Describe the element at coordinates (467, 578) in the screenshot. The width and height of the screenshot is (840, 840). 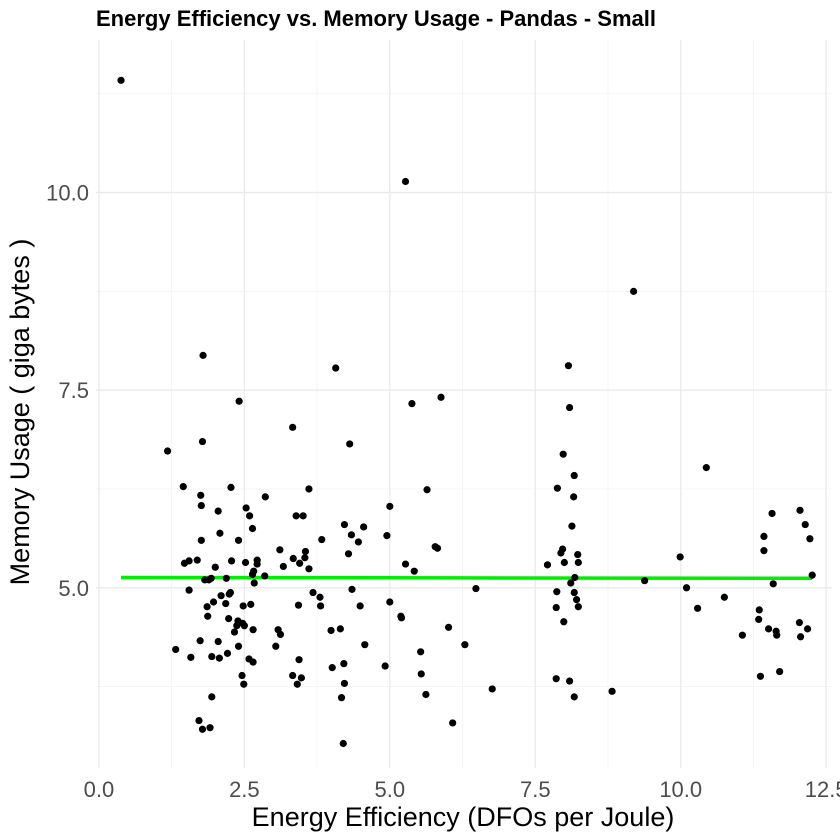
I see `trend-line` at that location.